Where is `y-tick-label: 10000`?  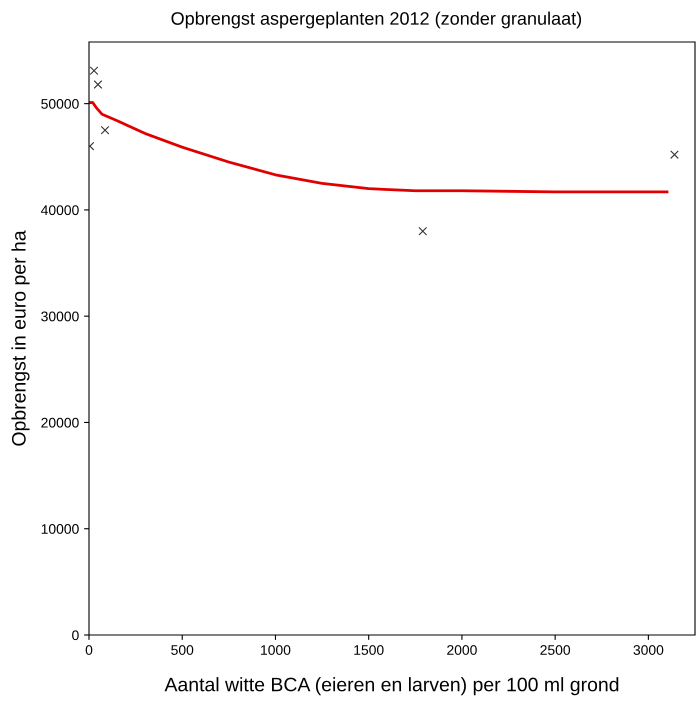
y-tick-label: 10000 is located at coordinates (60, 529).